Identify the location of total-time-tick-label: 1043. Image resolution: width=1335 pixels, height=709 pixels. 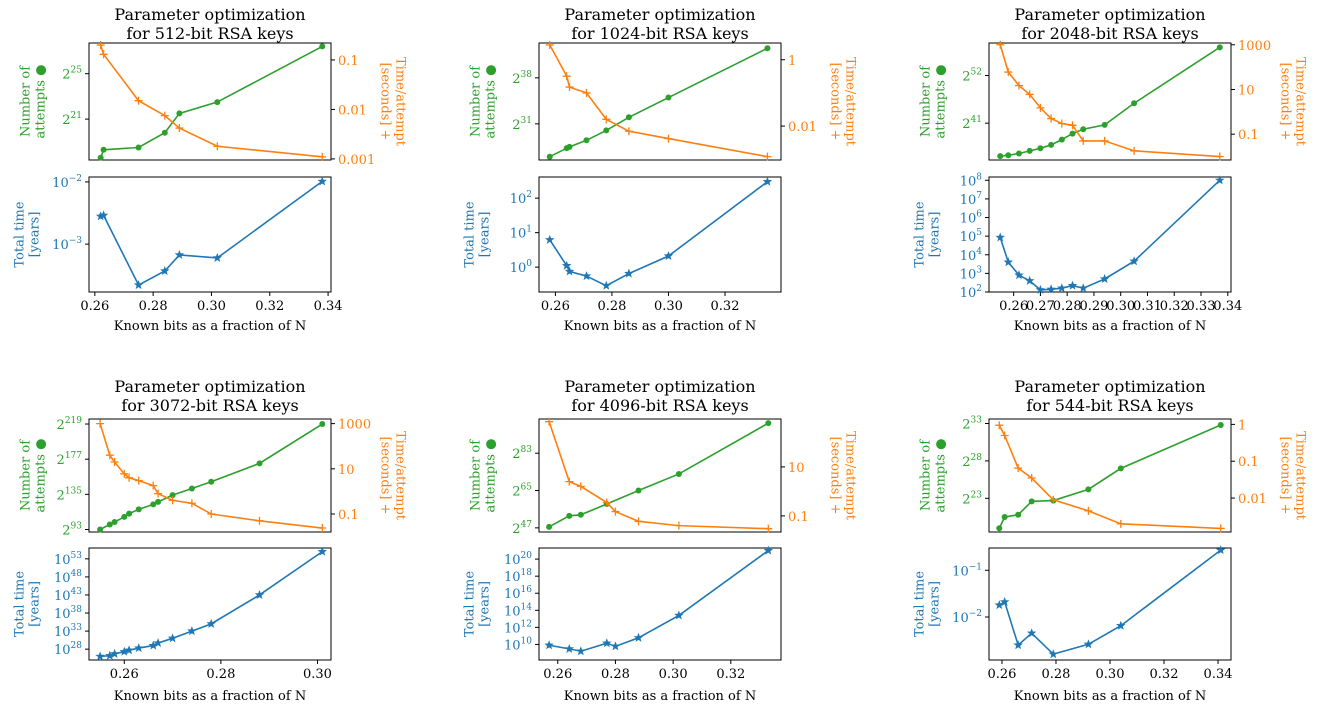
(68, 595).